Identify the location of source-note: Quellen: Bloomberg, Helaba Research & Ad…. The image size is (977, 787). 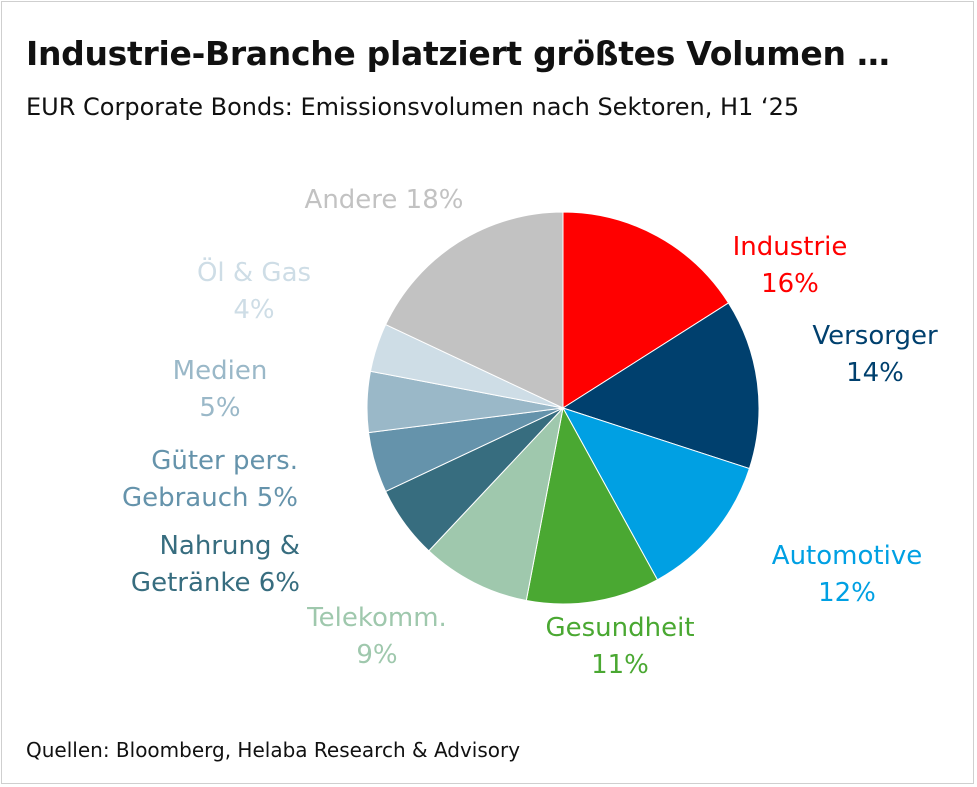
(273, 750).